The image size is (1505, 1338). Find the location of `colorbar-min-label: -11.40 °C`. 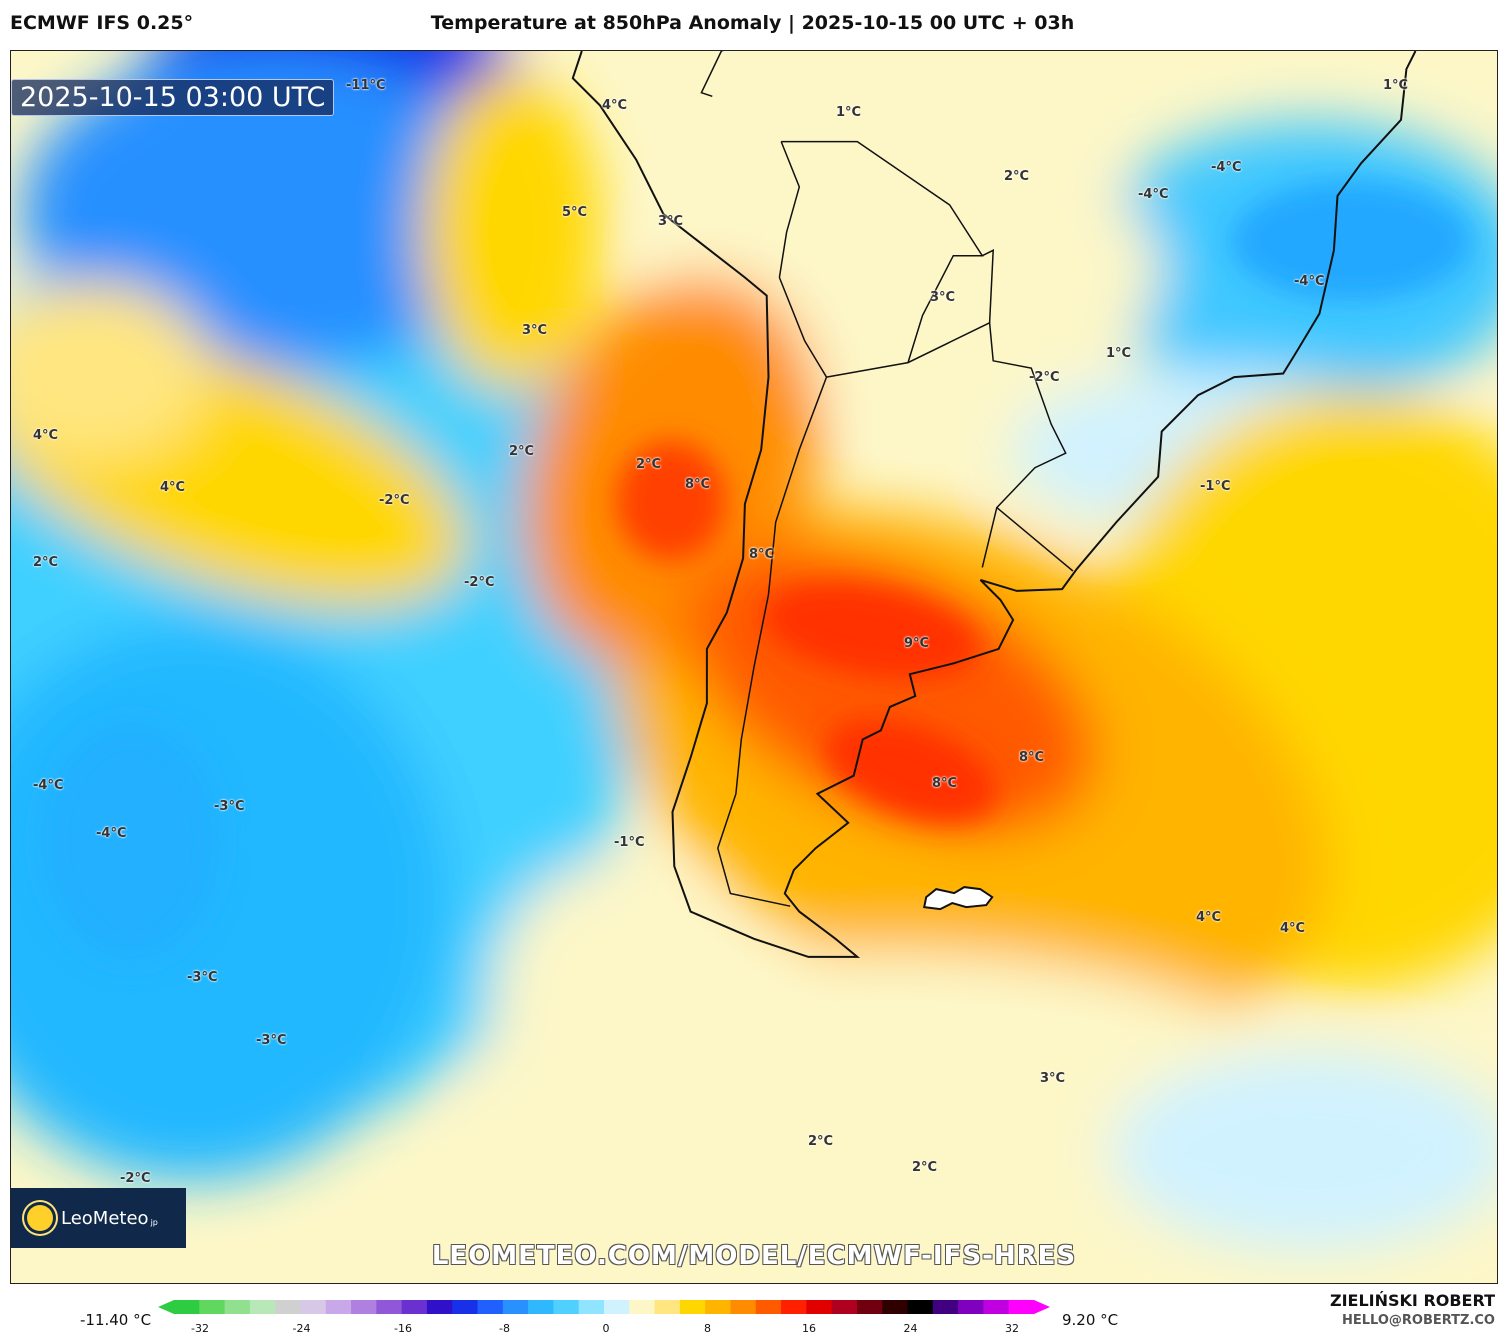

colorbar-min-label: -11.40 °C is located at coordinates (116, 1320).